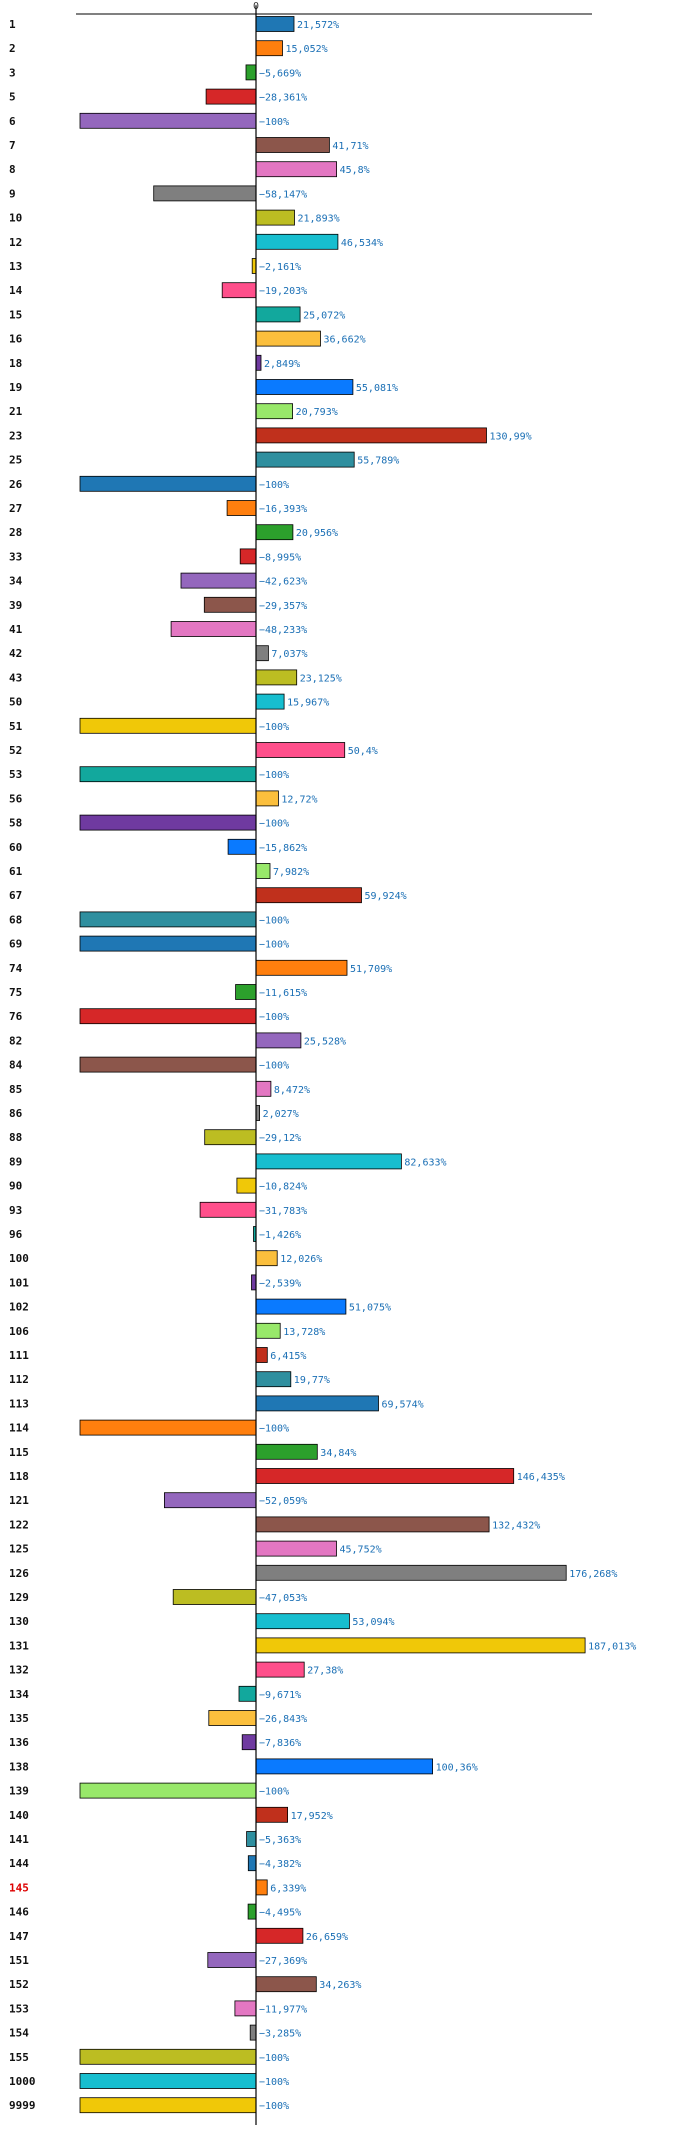  Describe the element at coordinates (19, 1960) in the screenshot. I see `category-label: 151` at that location.